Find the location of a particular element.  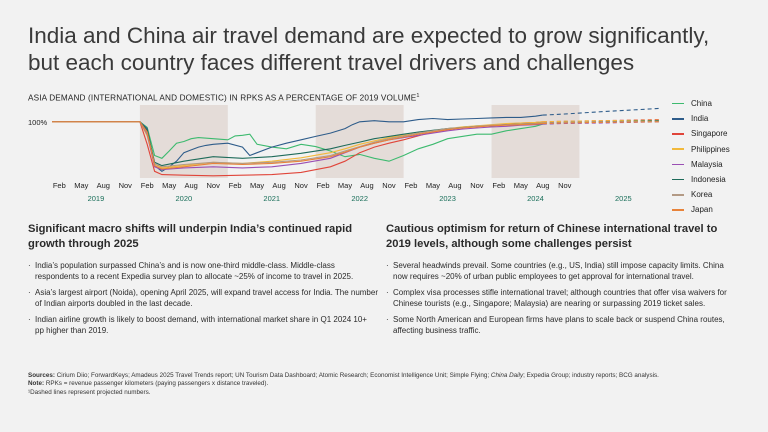

projected-line-philippines is located at coordinates (601, 121).